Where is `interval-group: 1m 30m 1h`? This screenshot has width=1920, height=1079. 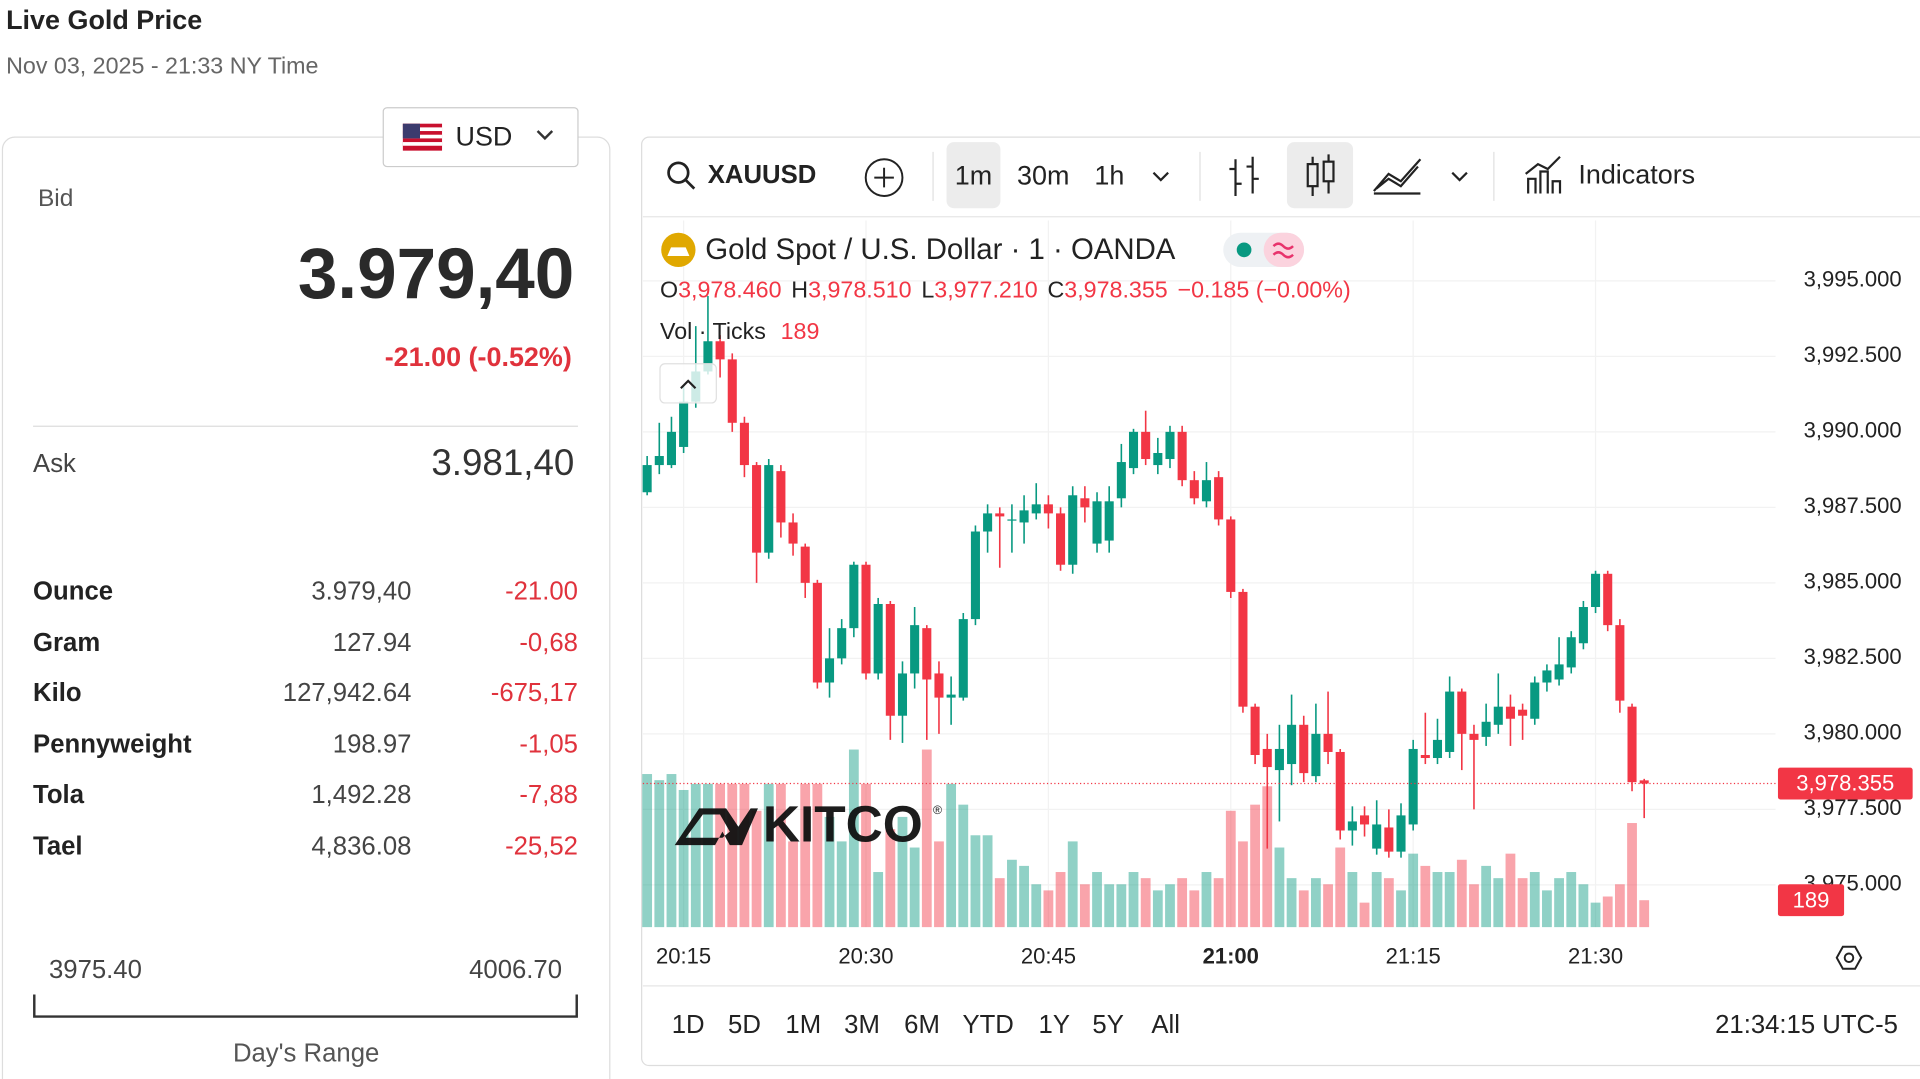 interval-group: 1m 30m 1h is located at coordinates (1040, 176).